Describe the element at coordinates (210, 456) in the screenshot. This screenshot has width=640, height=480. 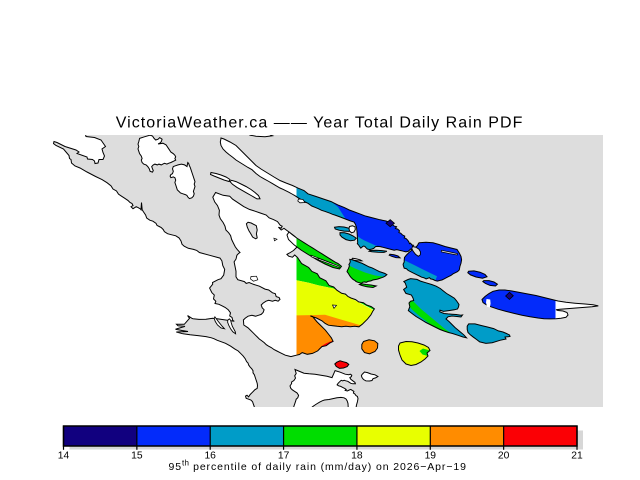
I see `svg-text: 16` at that location.